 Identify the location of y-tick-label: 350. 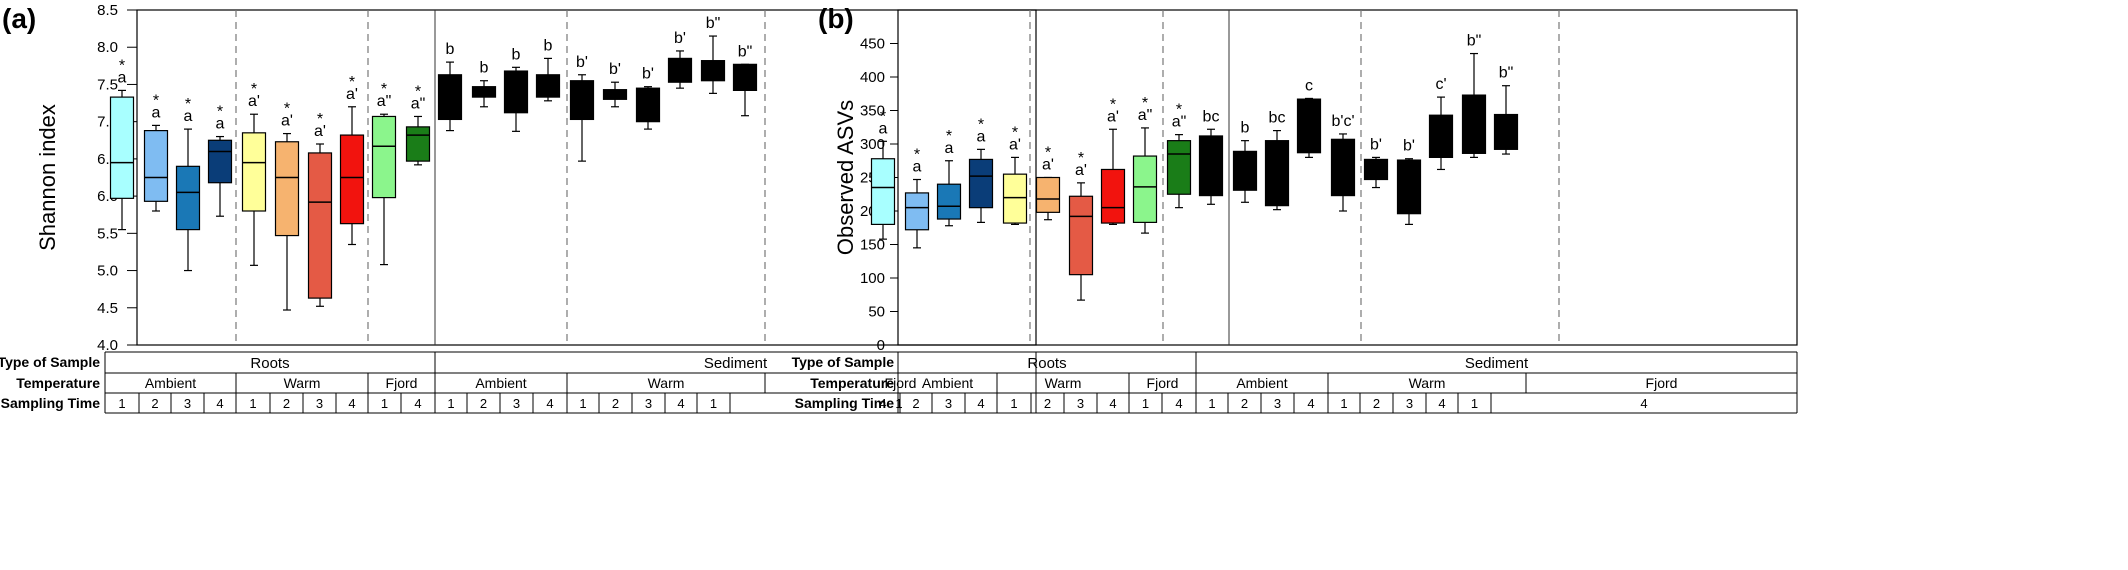
(872, 111).